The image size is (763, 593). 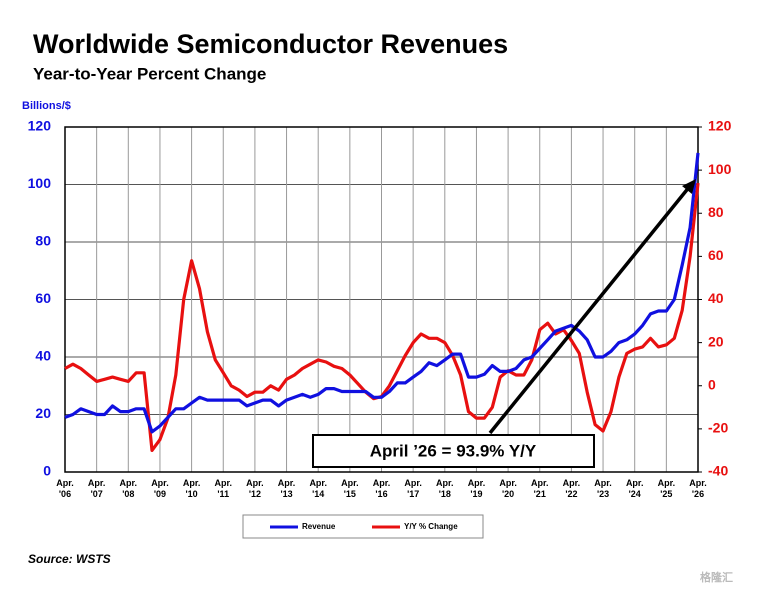 I want to click on y2-tick-label: 40, so click(x=716, y=298).